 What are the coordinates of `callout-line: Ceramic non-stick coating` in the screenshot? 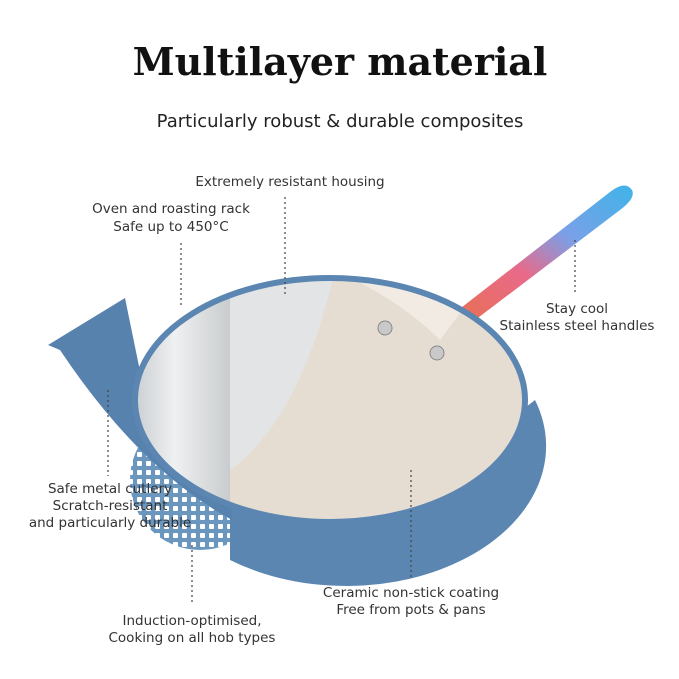 It's located at (411, 593).